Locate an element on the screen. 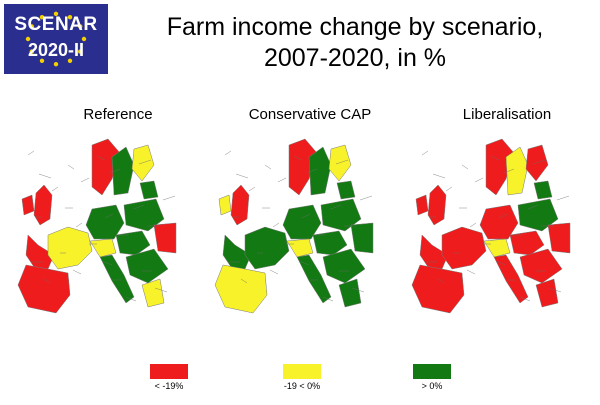  logo-text-scenar: SCENAR is located at coordinates (56, 24).